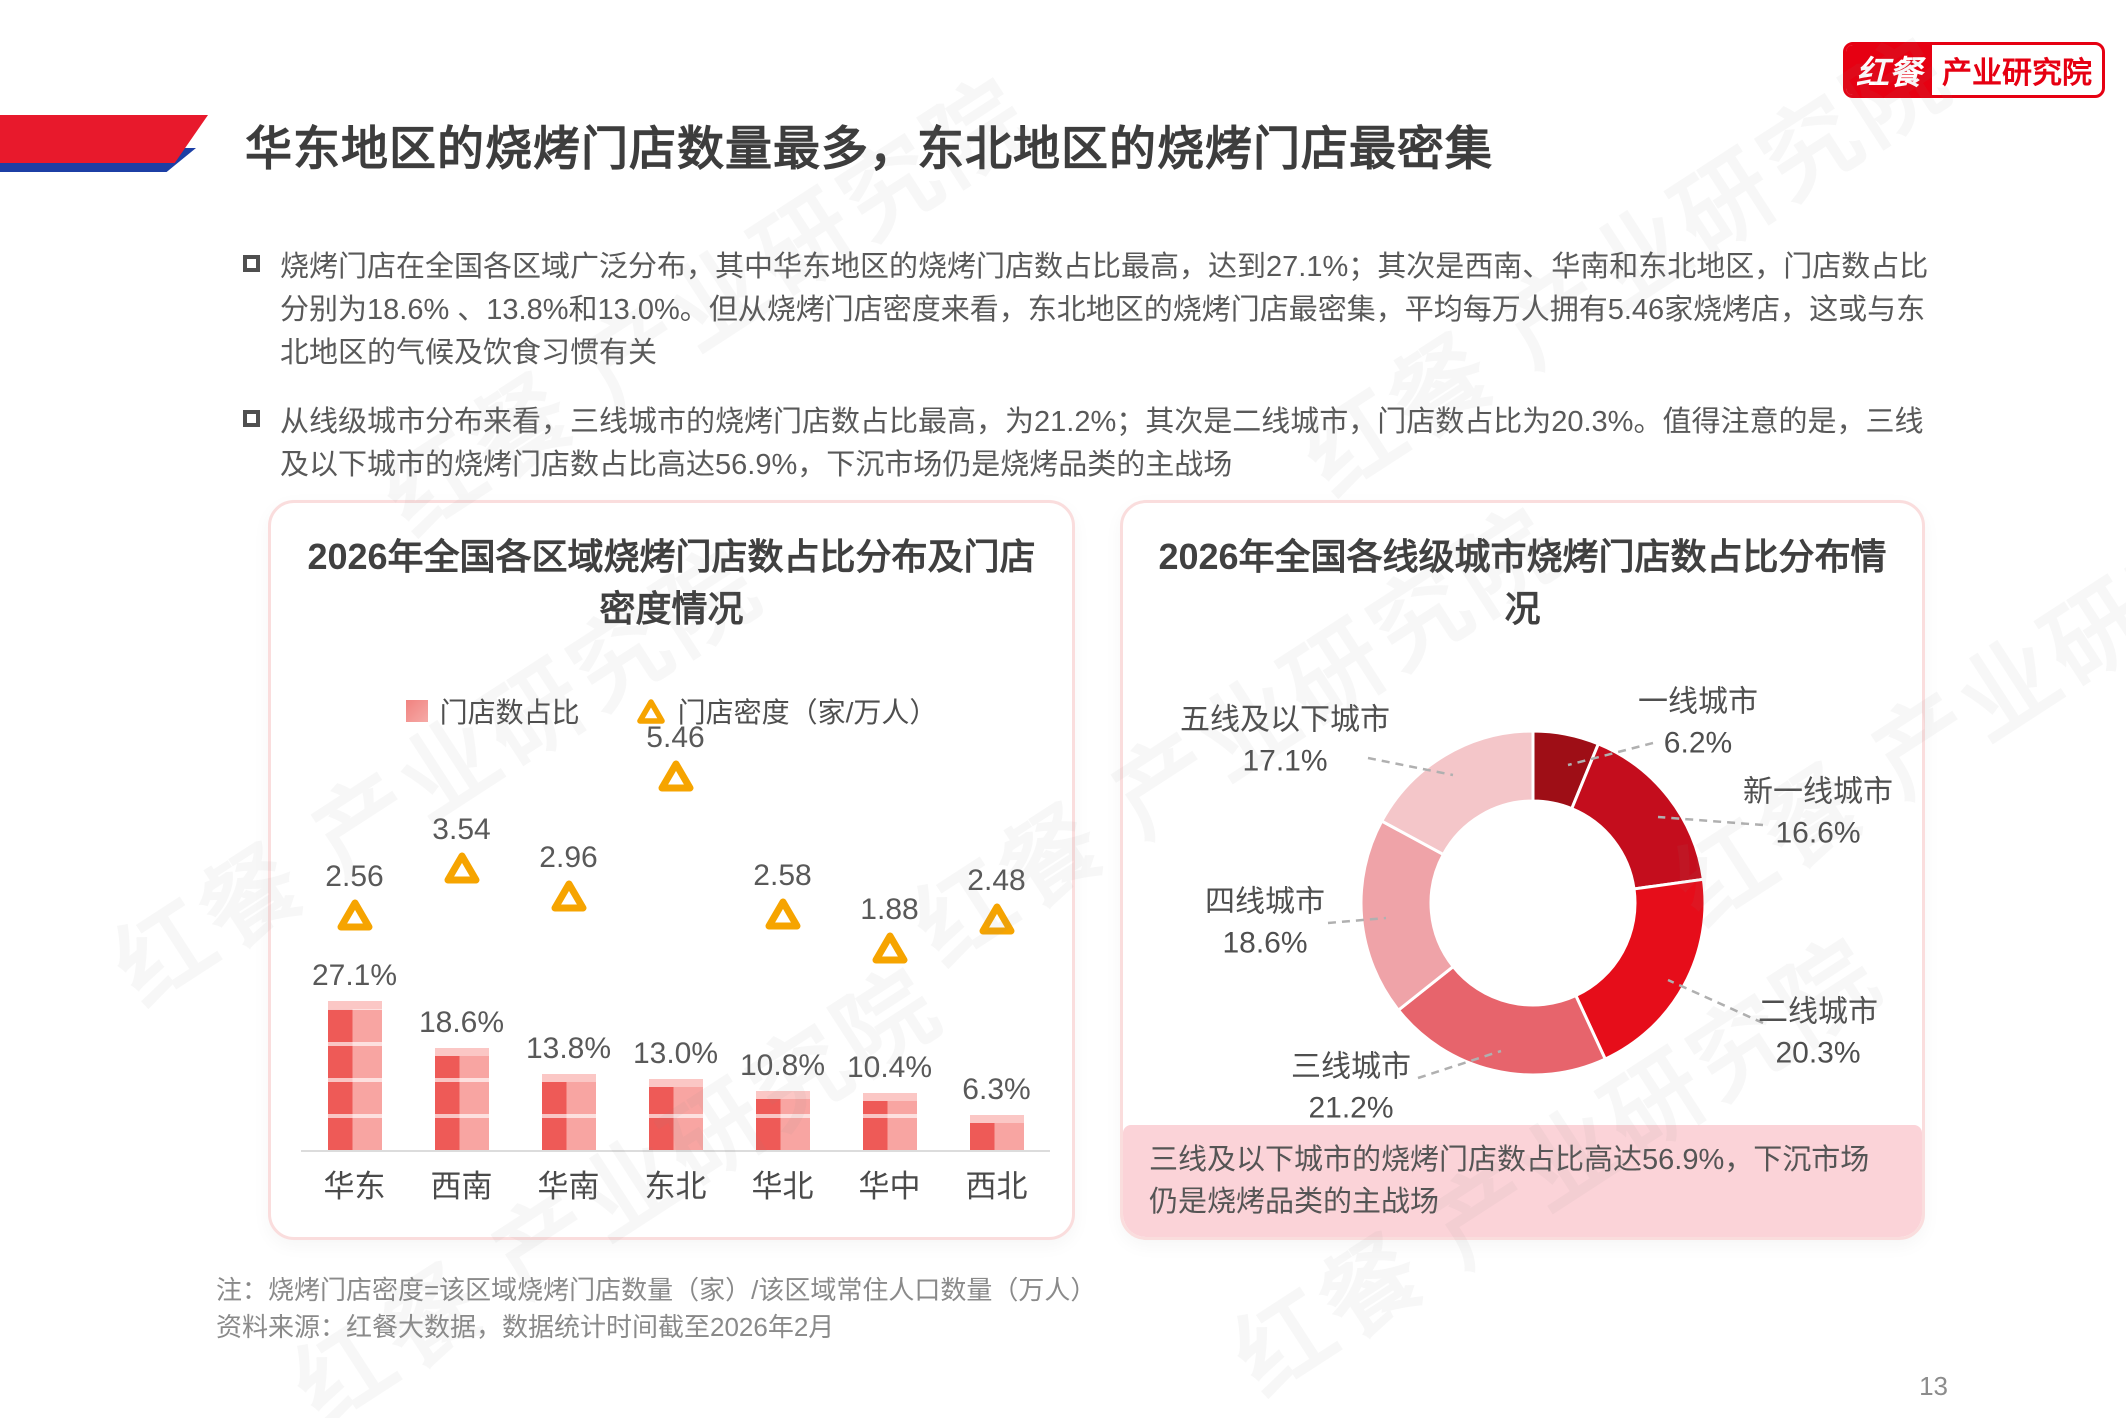  Describe the element at coordinates (675, 962) in the screenshot. I see `bar-column-东北: 13.0% 5.46 东北` at that location.